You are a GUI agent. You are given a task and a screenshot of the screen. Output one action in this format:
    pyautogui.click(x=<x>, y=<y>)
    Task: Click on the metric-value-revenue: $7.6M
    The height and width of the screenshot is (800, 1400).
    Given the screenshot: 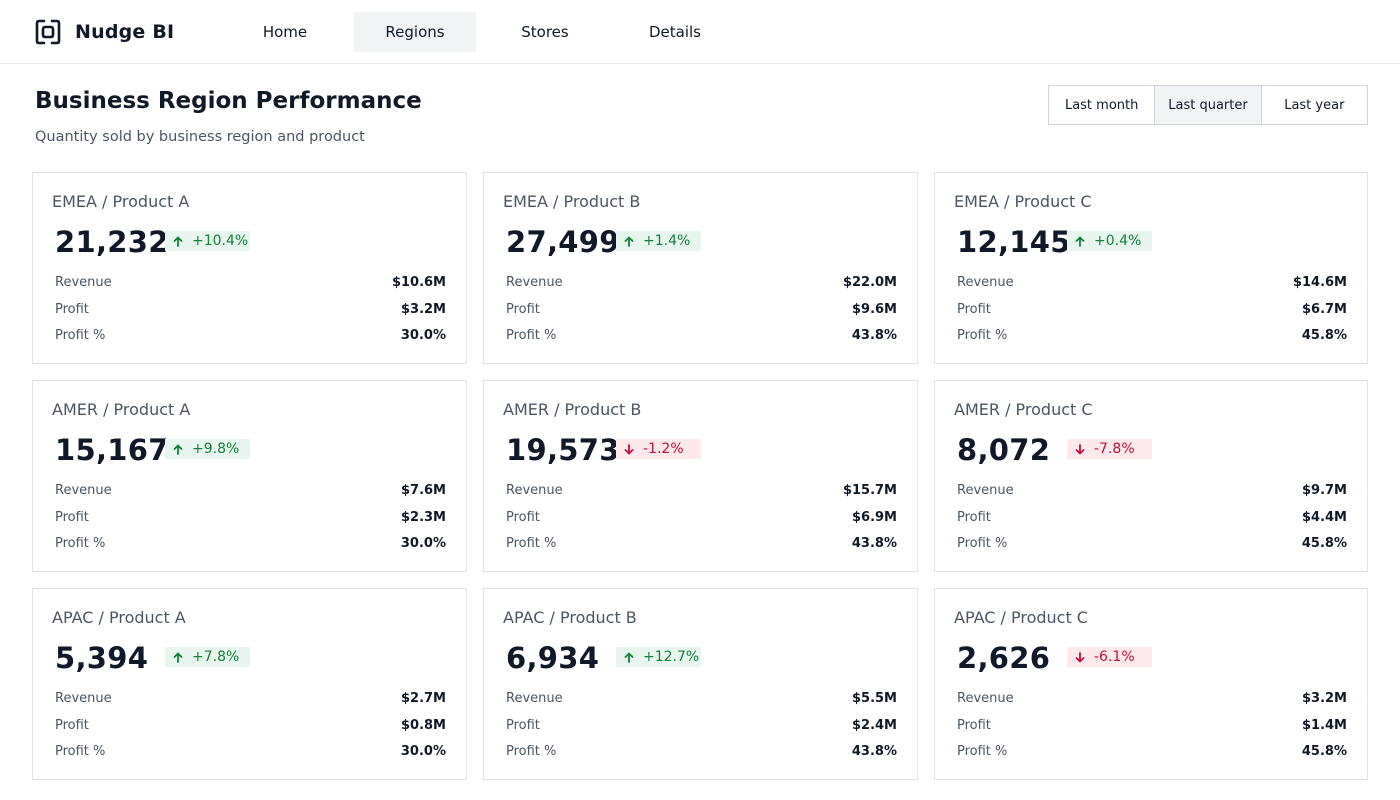 What is the action you would take?
    pyautogui.click(x=423, y=490)
    